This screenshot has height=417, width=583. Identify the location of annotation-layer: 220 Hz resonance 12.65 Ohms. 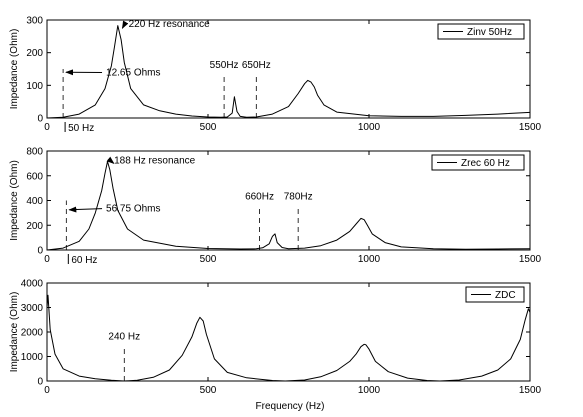
(138, 49).